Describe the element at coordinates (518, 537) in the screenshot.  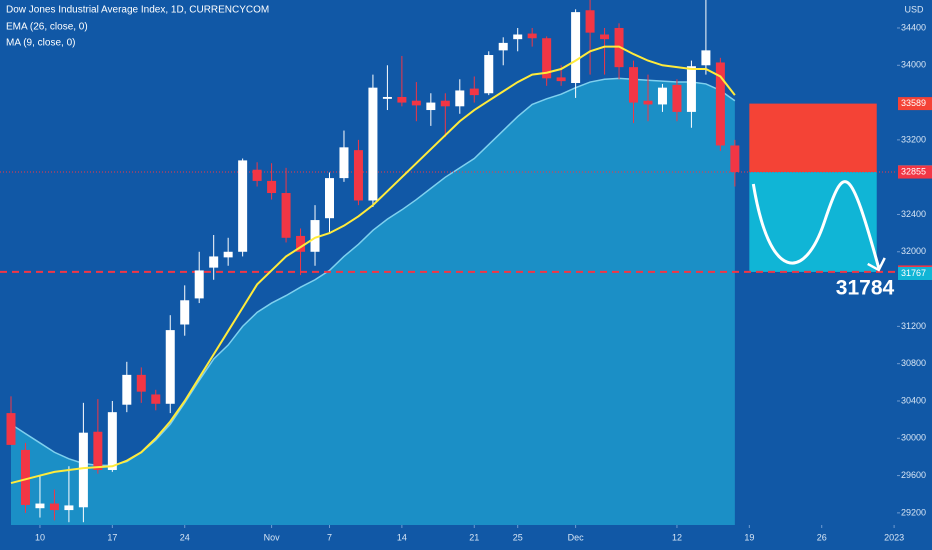
I see `x-tick-label: 25` at that location.